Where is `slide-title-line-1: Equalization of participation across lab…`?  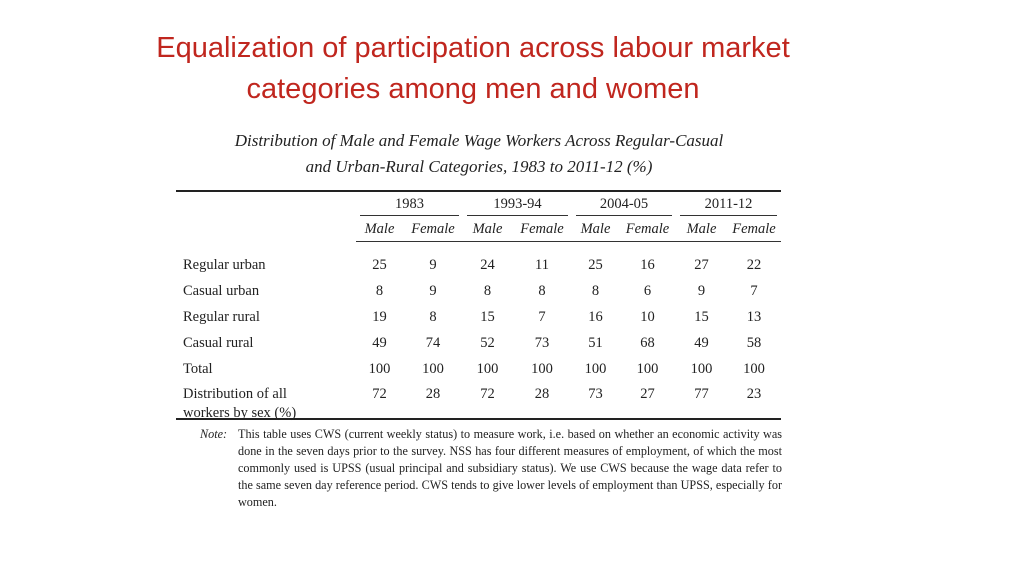
slide-title-line-1: Equalization of participation across lab… is located at coordinates (473, 48).